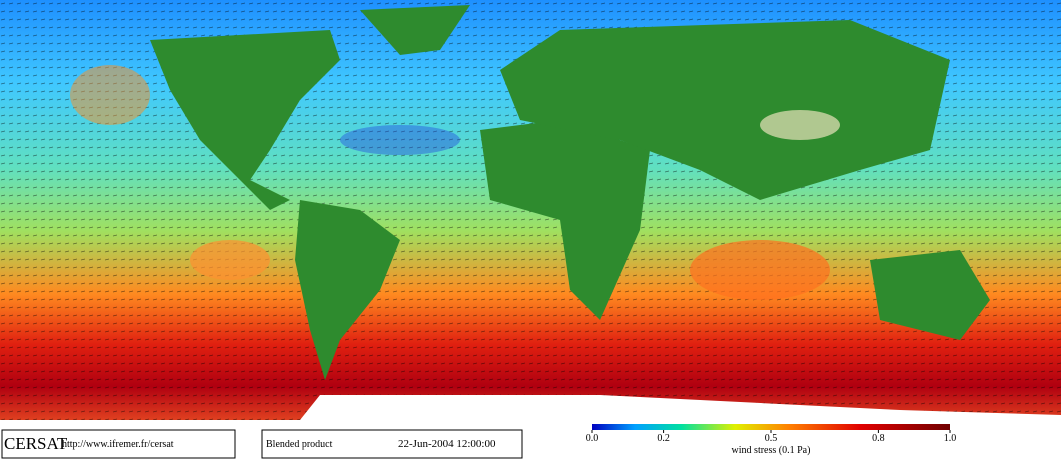 This screenshot has height=462, width=1061. I want to click on colorbar-tick-label: 0.5, so click(771, 438).